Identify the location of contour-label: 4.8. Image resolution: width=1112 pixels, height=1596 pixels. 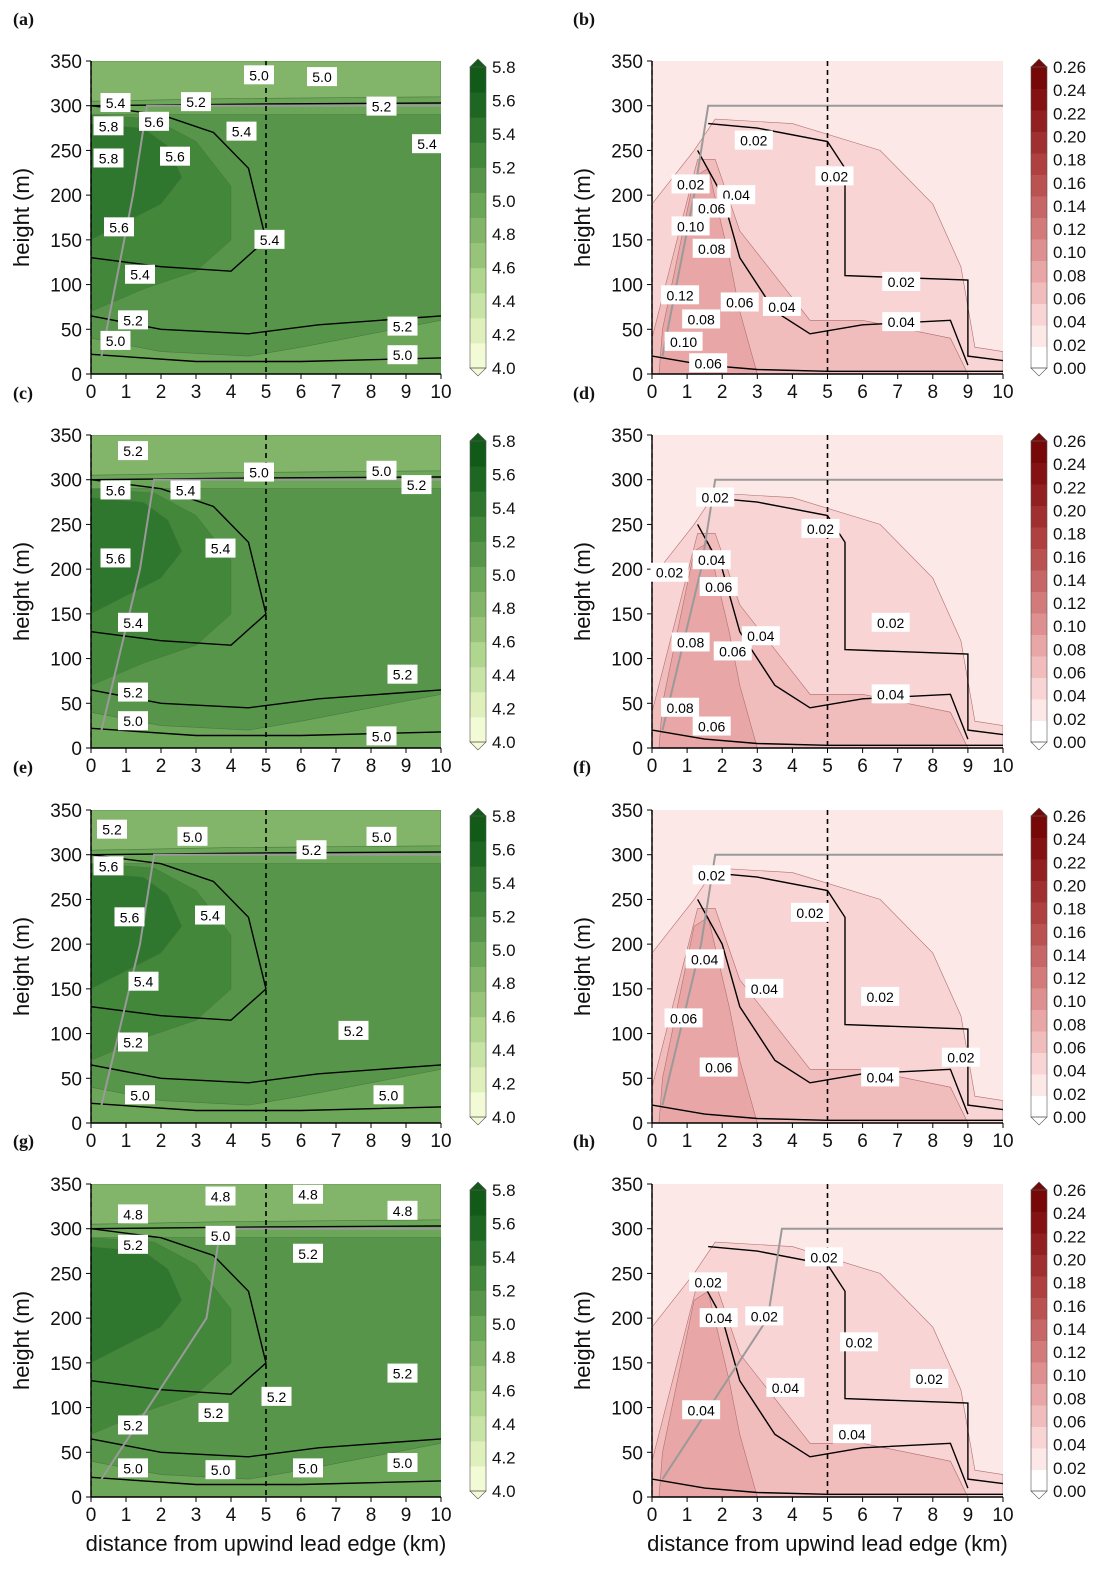
(220, 1196).